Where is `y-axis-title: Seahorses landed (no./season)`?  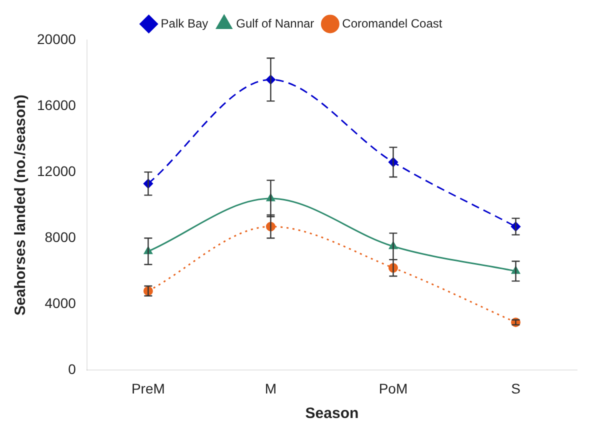
y-axis-title: Seahorses landed (no./season) is located at coordinates (21, 205).